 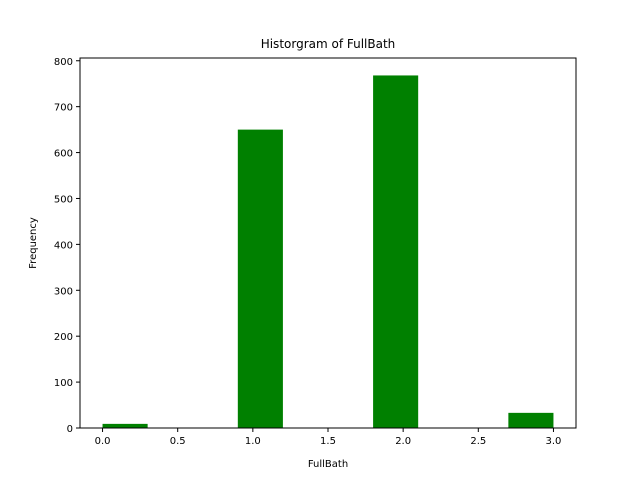 I want to click on y-axis-ticks: 0 100 200 300 400 500 600 700 800, so click(x=67, y=246).